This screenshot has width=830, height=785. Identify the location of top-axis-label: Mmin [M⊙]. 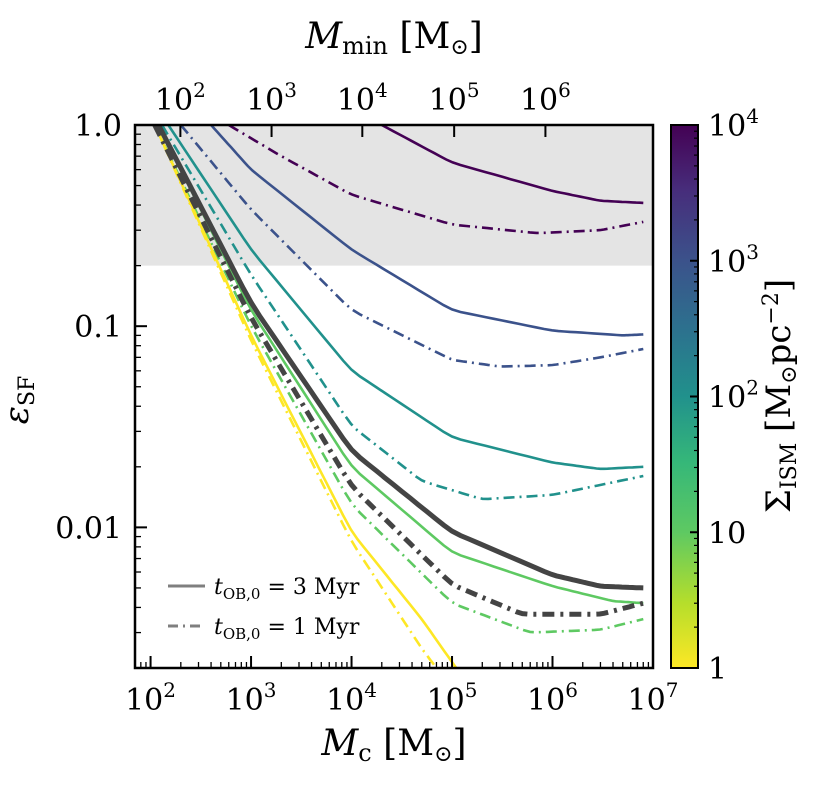
(393, 38).